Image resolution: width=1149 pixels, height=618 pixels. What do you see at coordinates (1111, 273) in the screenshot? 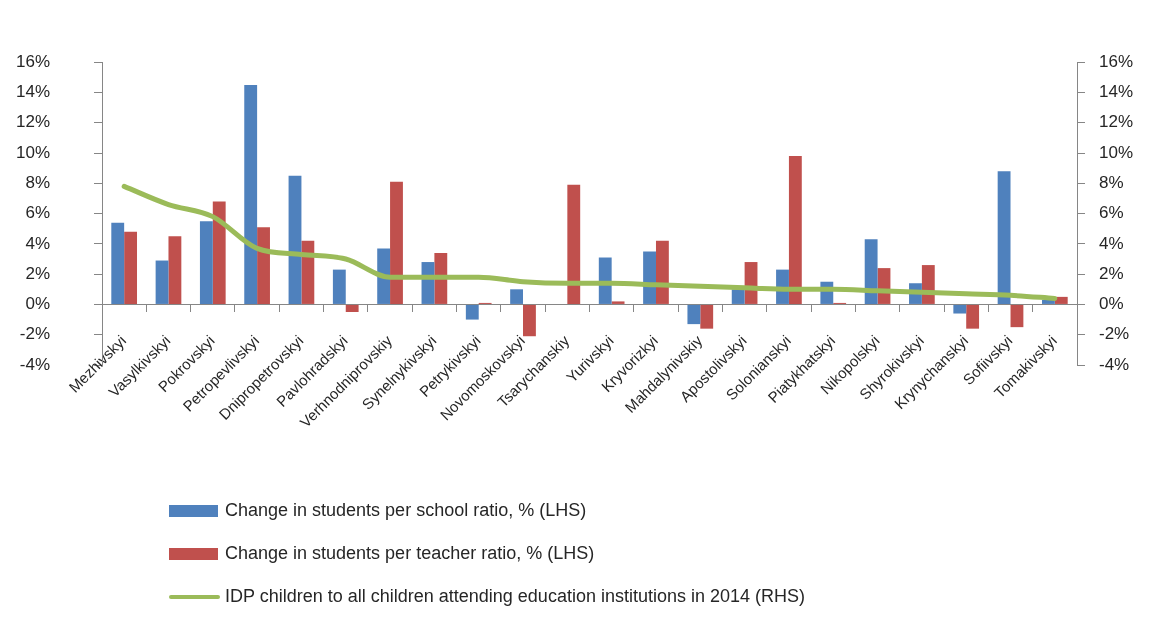
I see `y2-tick-label: 2%` at bounding box center [1111, 273].